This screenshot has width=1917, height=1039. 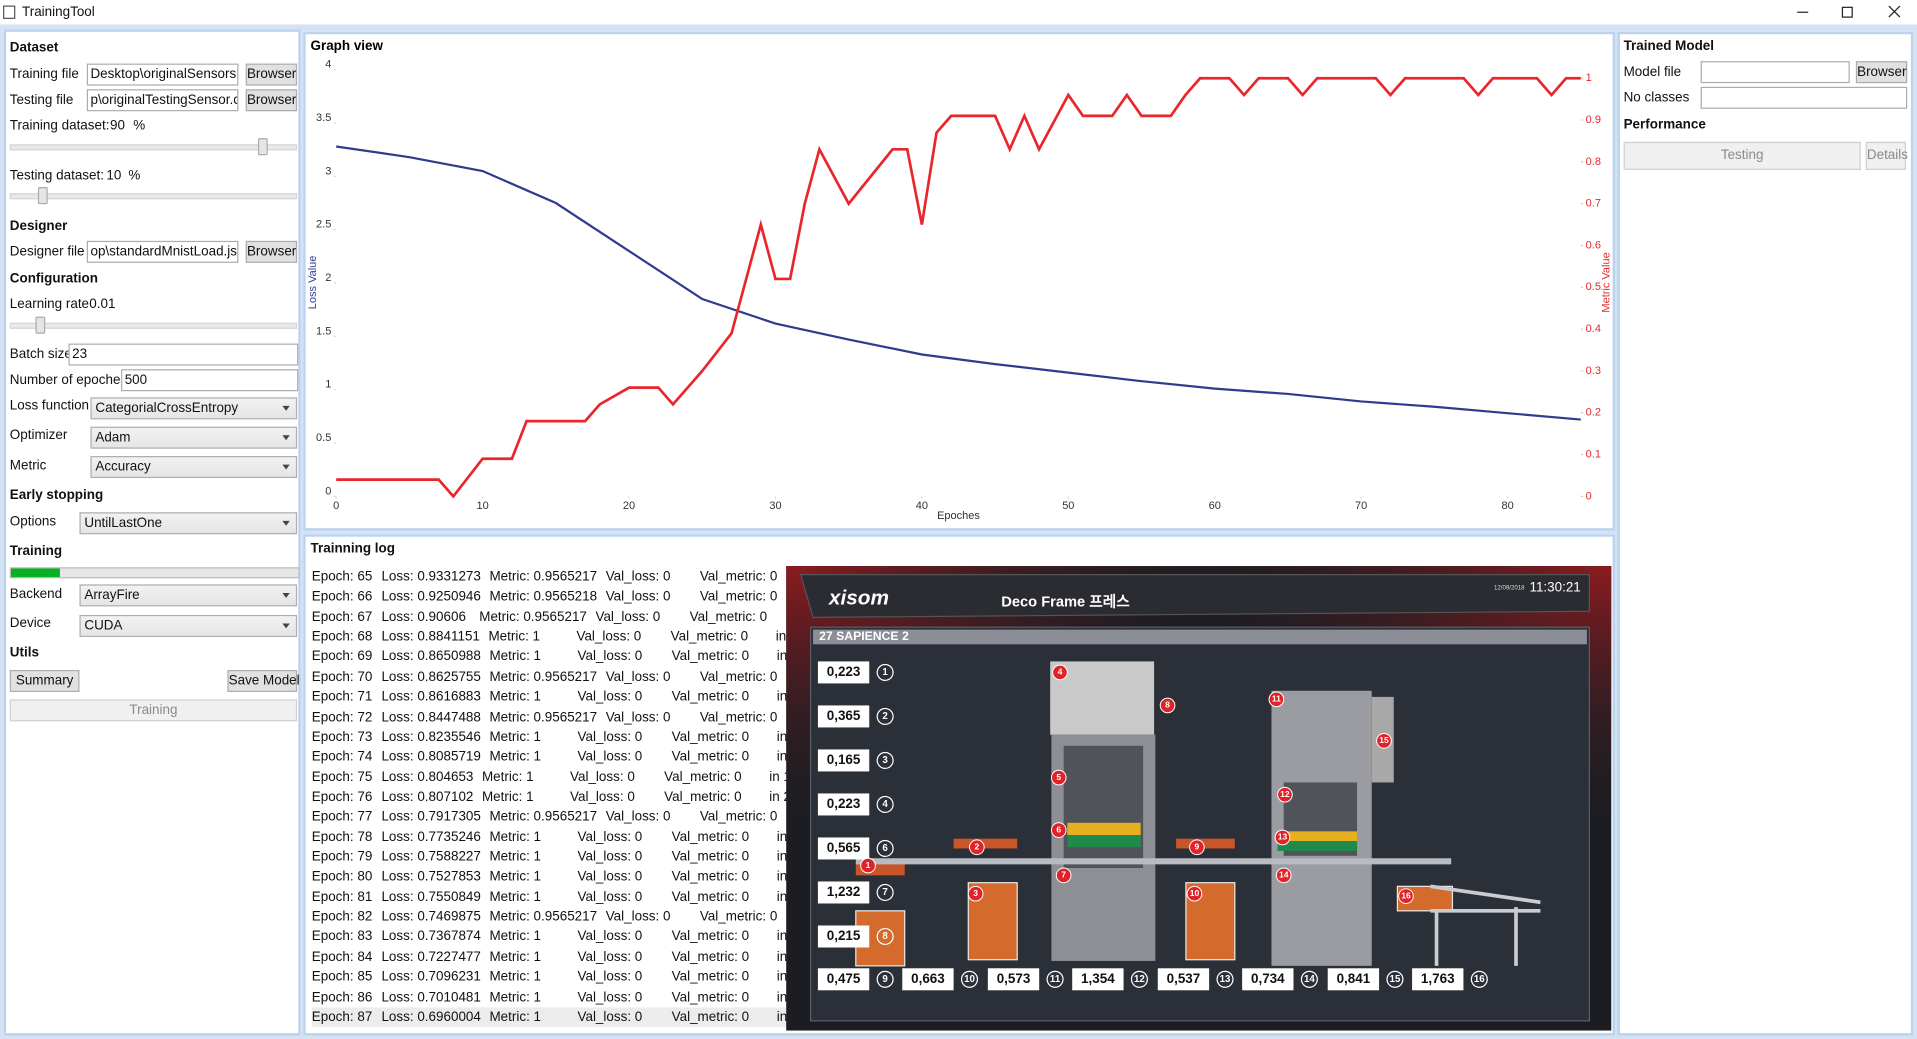 I want to click on button: Summary, so click(x=44, y=680).